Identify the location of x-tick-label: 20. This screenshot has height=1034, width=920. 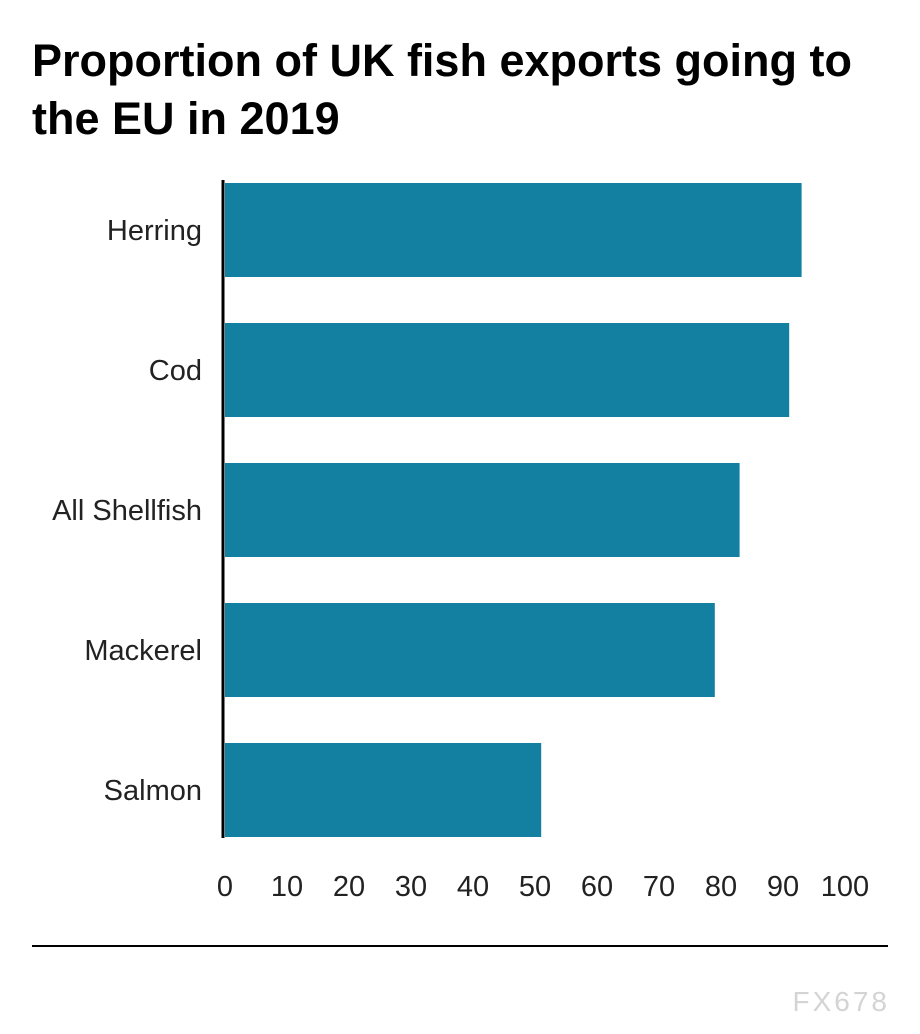
(349, 887).